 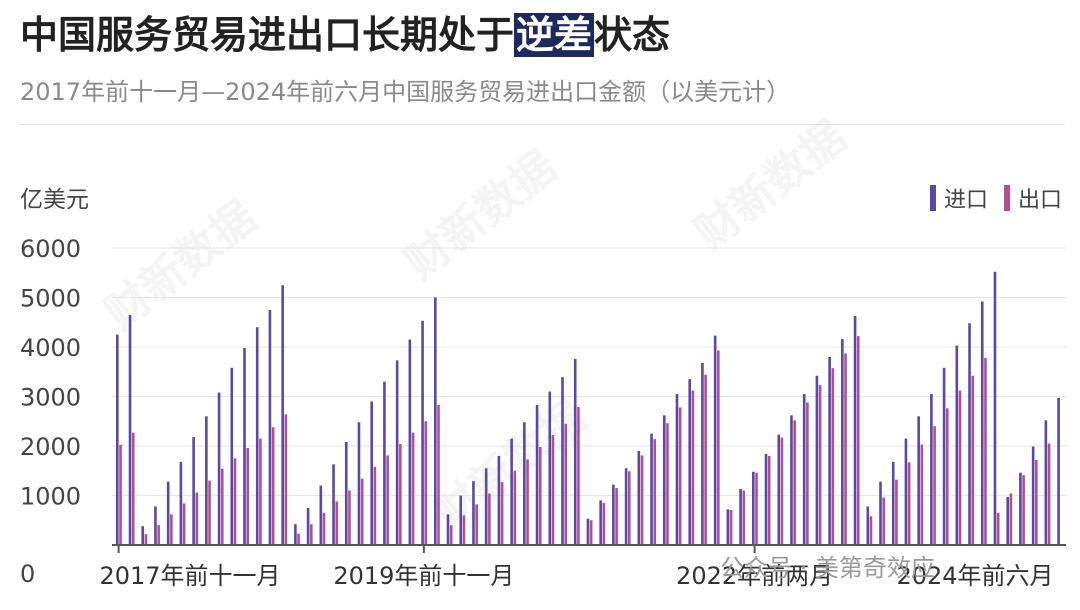 I want to click on legend-item-export: 出口, so click(x=1032, y=198).